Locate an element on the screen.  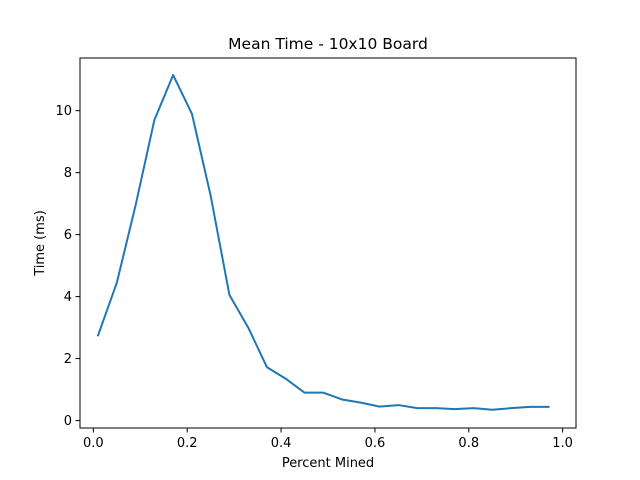
y-tick-label: 0 is located at coordinates (68, 421).